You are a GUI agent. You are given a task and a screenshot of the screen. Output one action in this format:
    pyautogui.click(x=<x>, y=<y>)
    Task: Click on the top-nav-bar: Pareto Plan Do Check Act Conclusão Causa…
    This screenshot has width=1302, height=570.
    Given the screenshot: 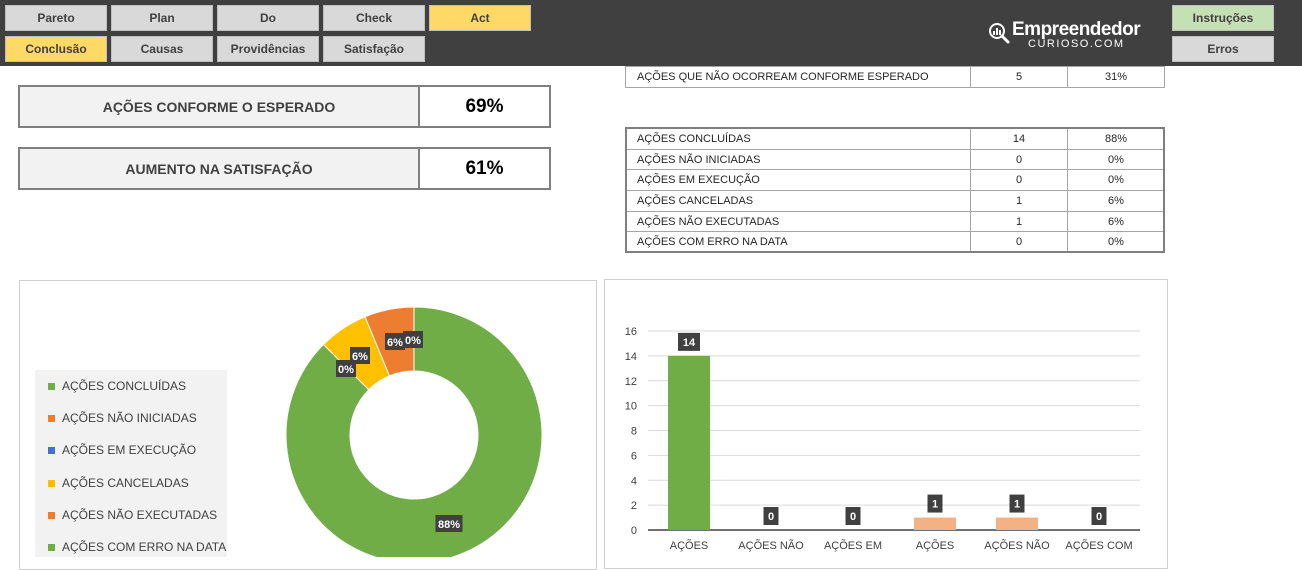 What is the action you would take?
    pyautogui.click(x=651, y=33)
    